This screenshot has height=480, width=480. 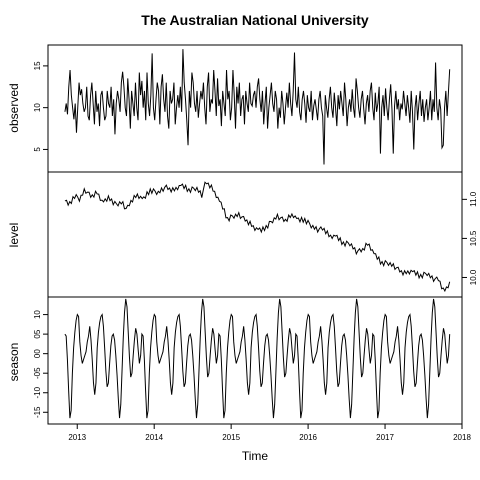 I want to click on level-y-tick-label: 10.5, so click(x=473, y=238).